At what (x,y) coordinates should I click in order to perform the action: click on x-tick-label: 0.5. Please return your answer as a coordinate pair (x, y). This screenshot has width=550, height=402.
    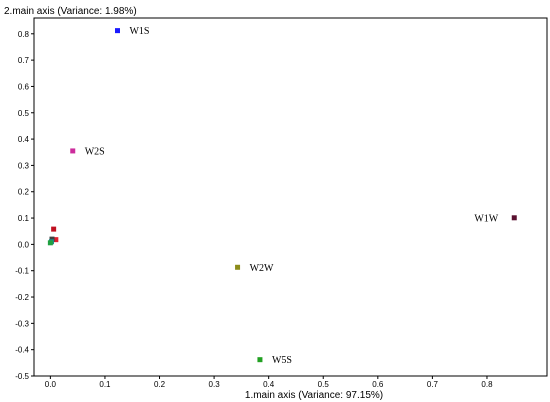
    Looking at the image, I should click on (324, 384).